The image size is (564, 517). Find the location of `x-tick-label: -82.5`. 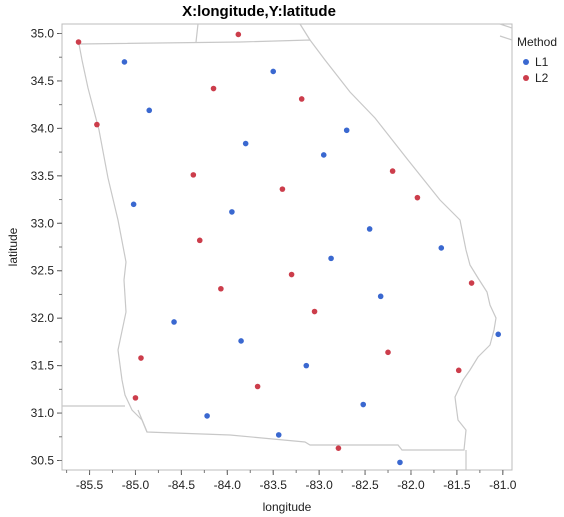

x-tick-label: -82.5 is located at coordinates (365, 485).